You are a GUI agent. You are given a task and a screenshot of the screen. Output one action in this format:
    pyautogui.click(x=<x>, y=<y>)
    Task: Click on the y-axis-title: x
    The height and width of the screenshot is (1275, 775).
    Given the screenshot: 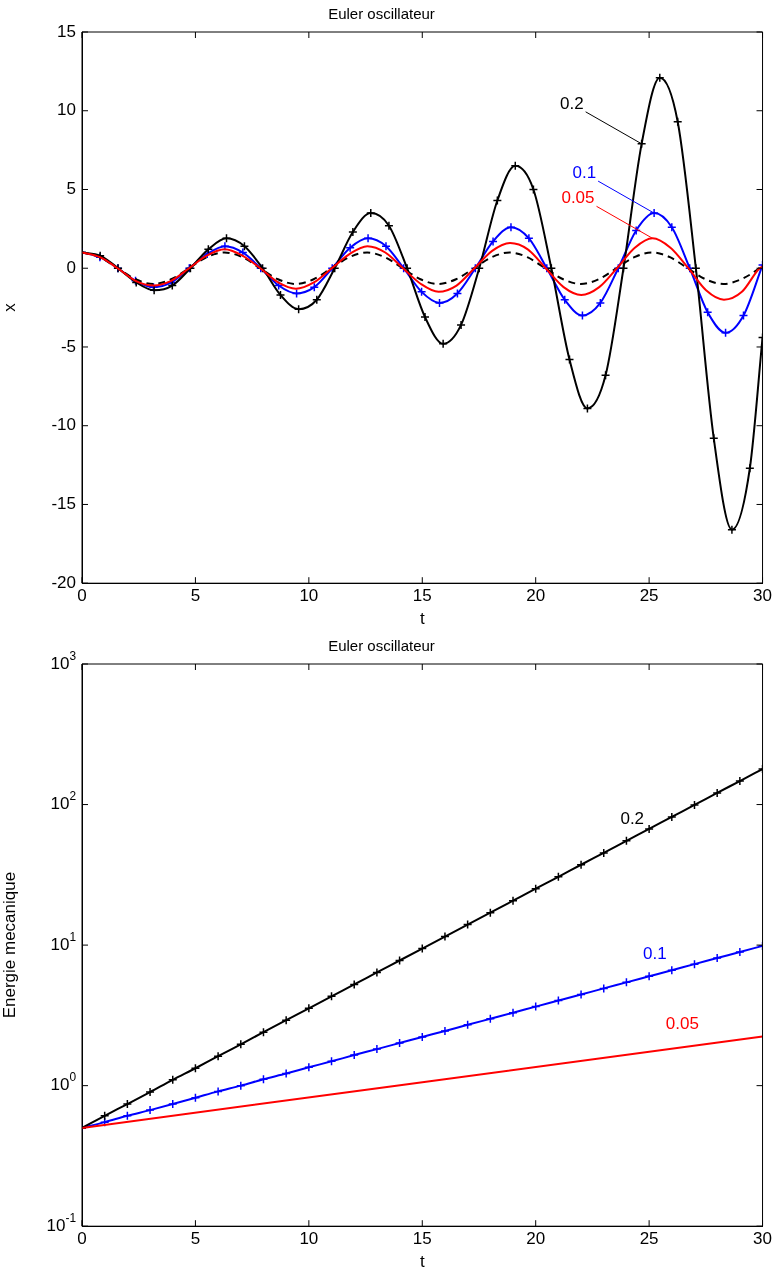 What is the action you would take?
    pyautogui.click(x=9, y=307)
    